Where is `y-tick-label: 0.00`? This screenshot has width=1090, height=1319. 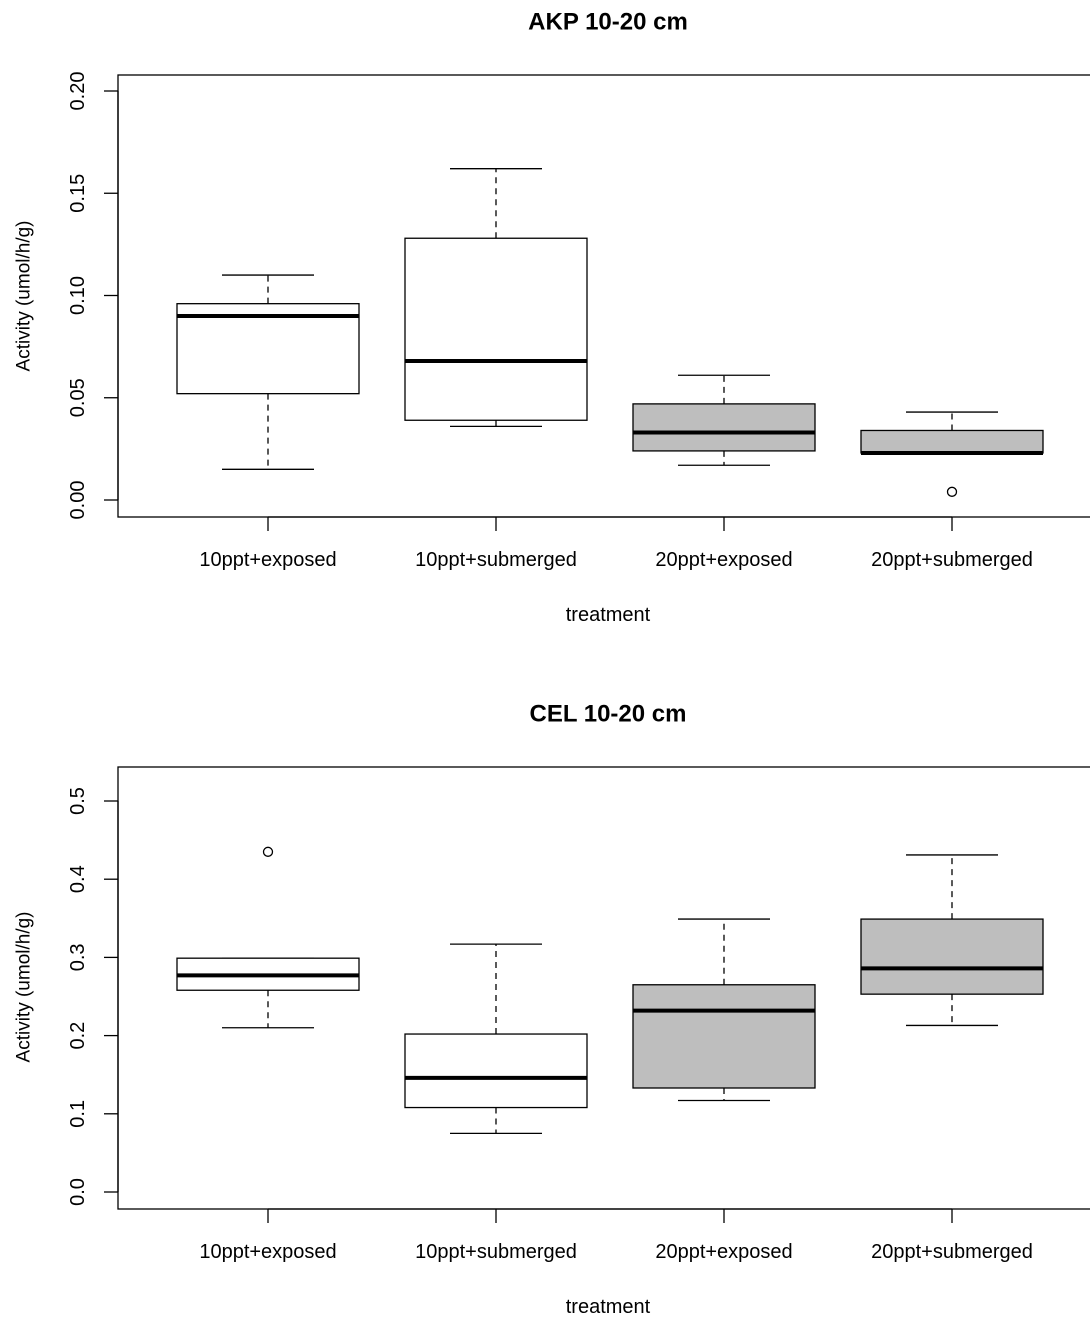 y-tick-label: 0.00 is located at coordinates (78, 500).